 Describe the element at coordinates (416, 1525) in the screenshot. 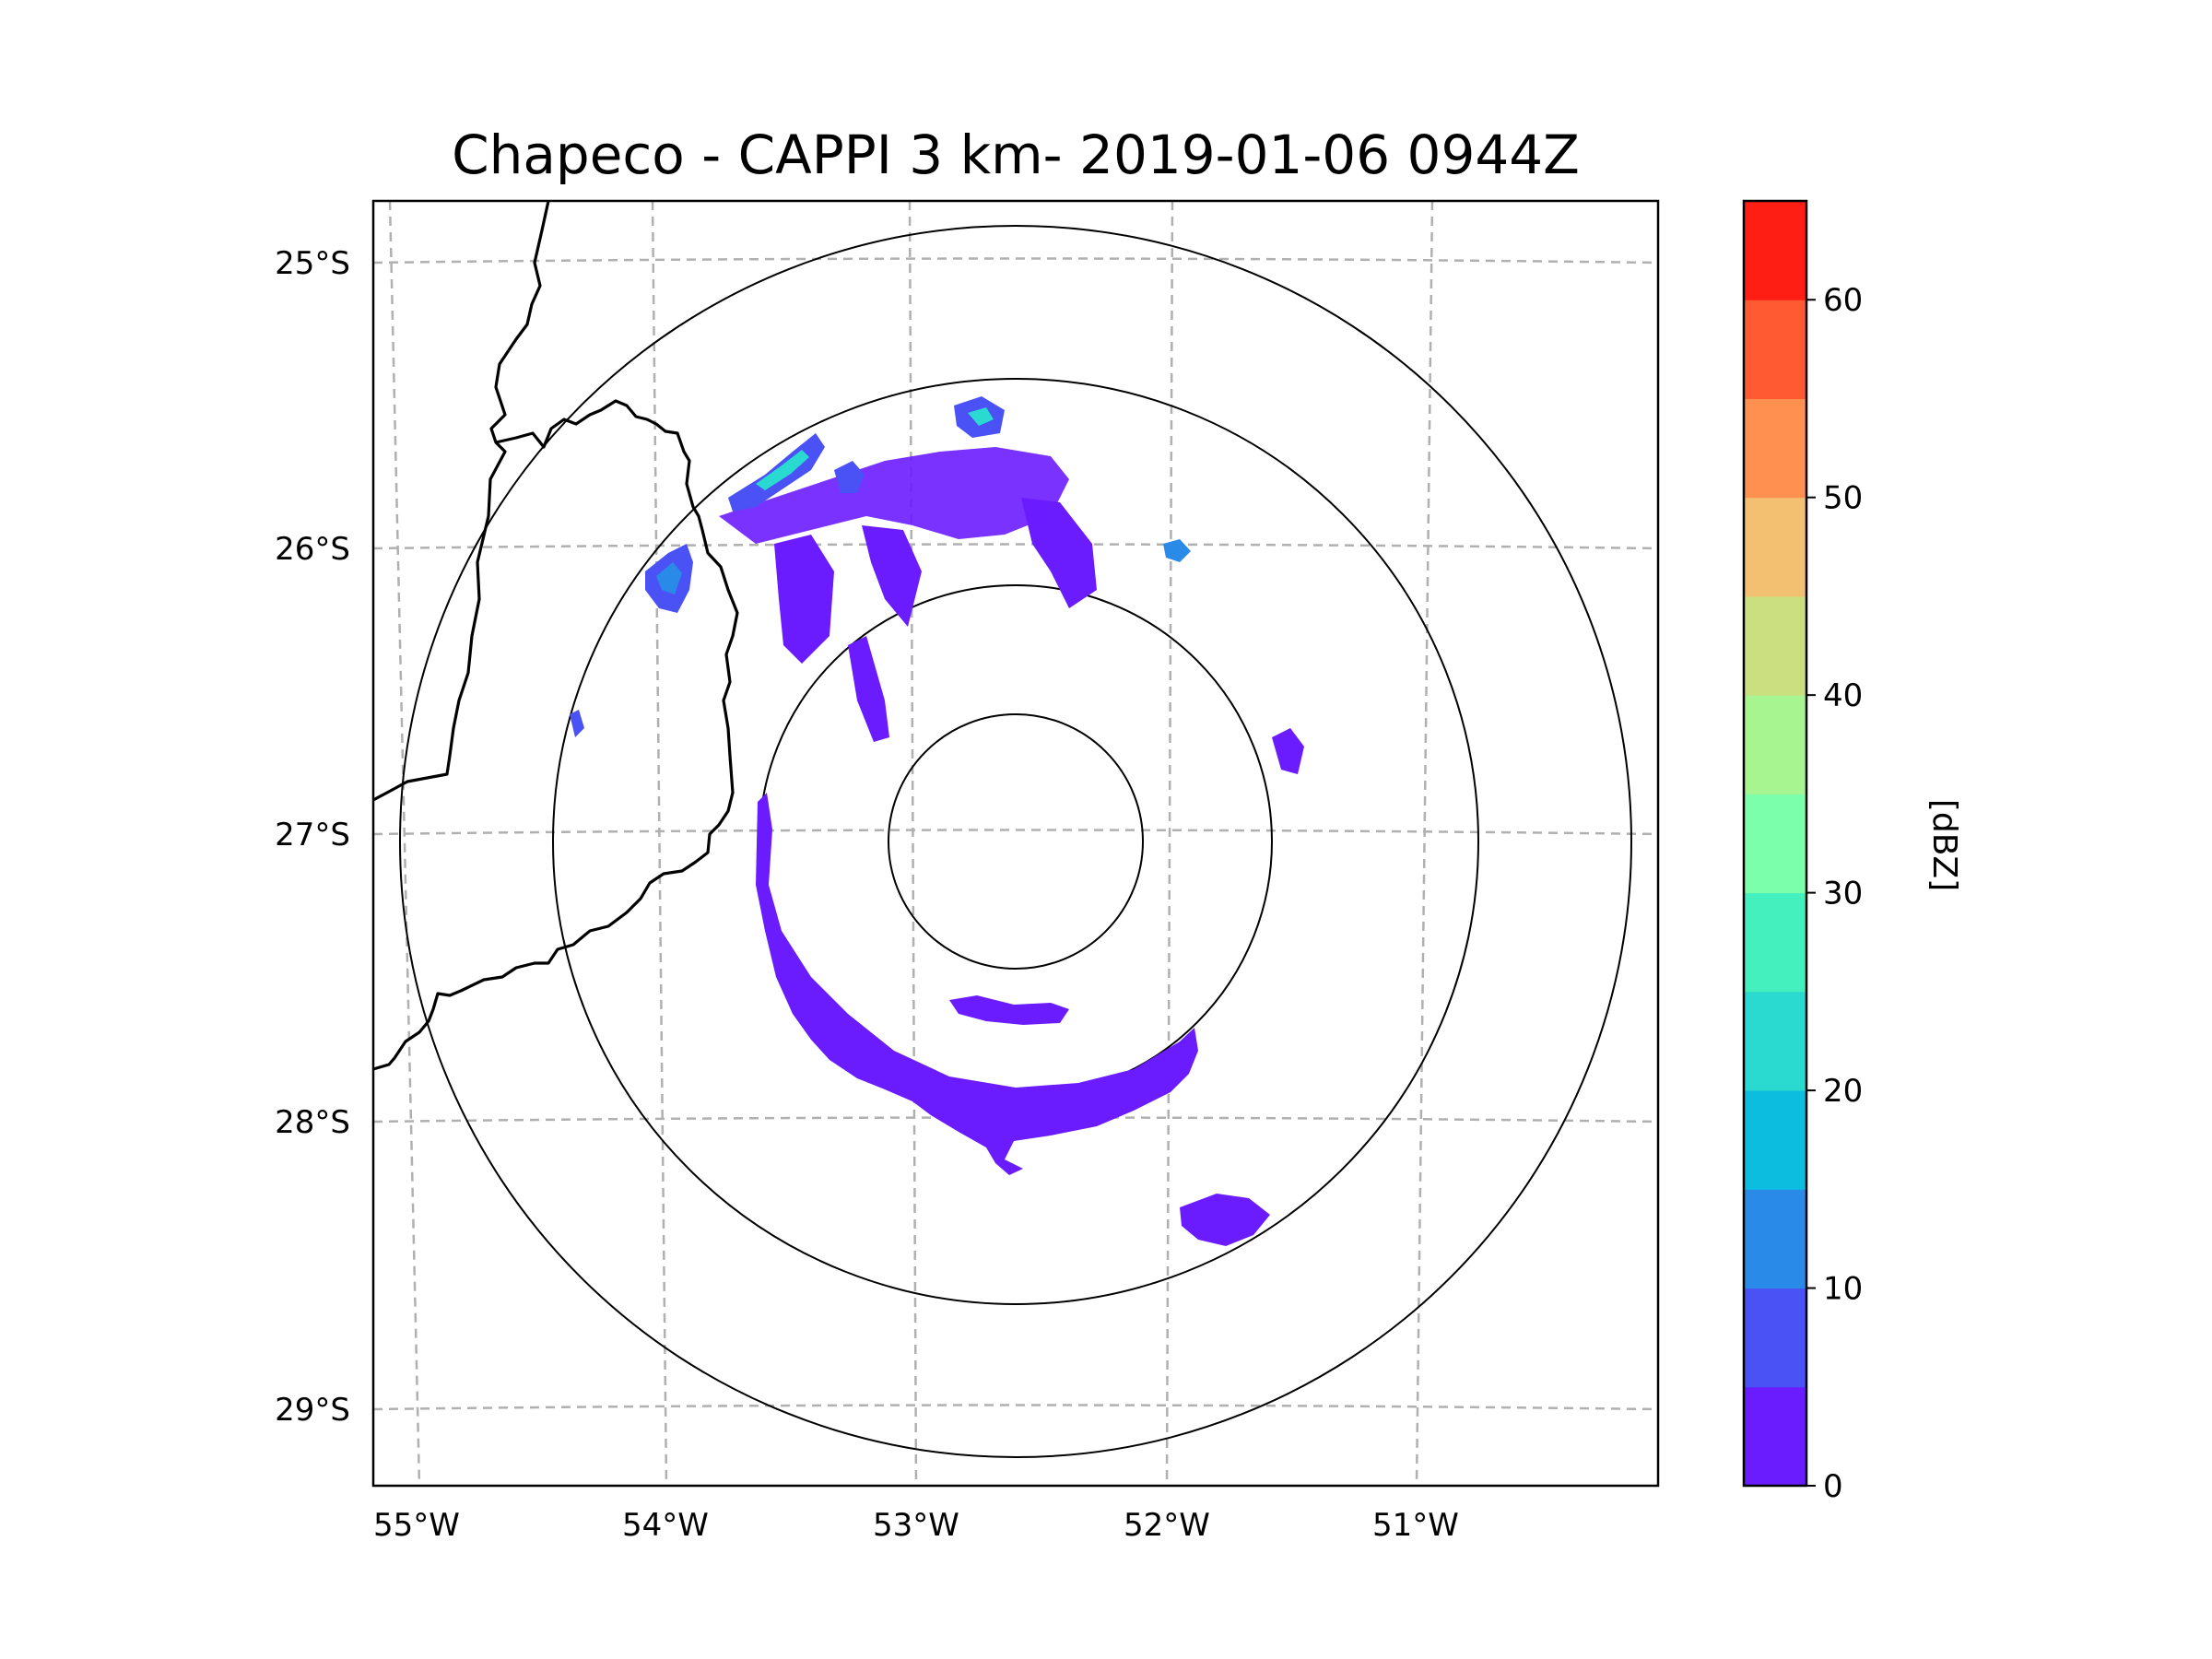

I see `lon-label-55w: 55°W` at that location.